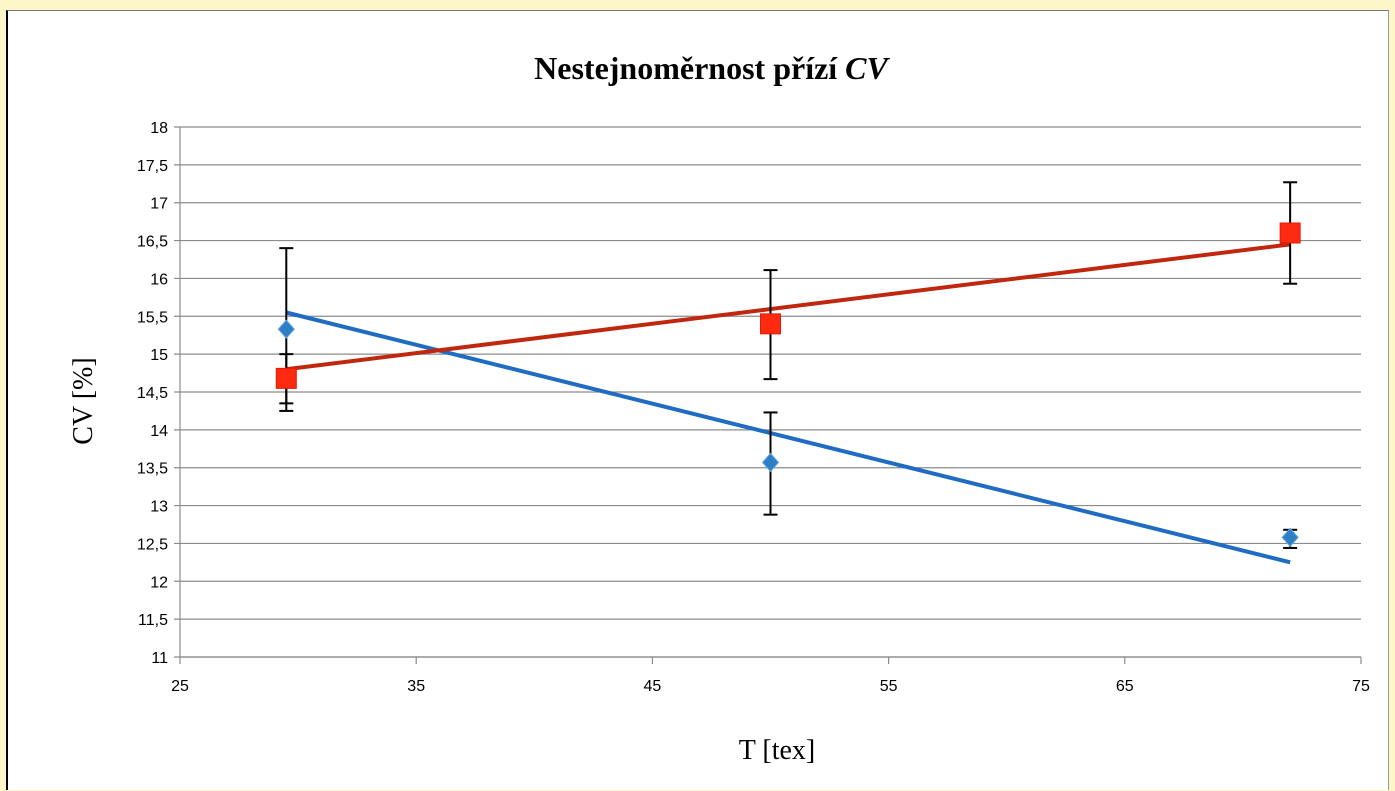  Describe the element at coordinates (152, 317) in the screenshot. I see `y-tick-label: 15,5` at that location.